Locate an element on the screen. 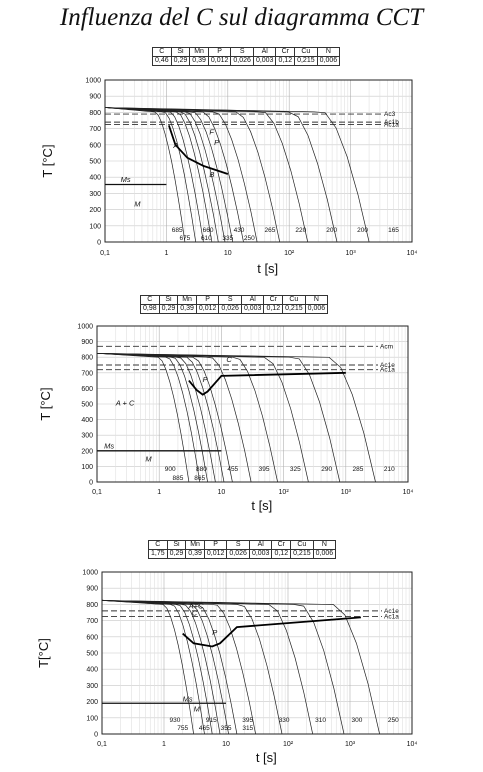 This screenshot has height=772, width=483. hardness-label: 430 is located at coordinates (239, 230).